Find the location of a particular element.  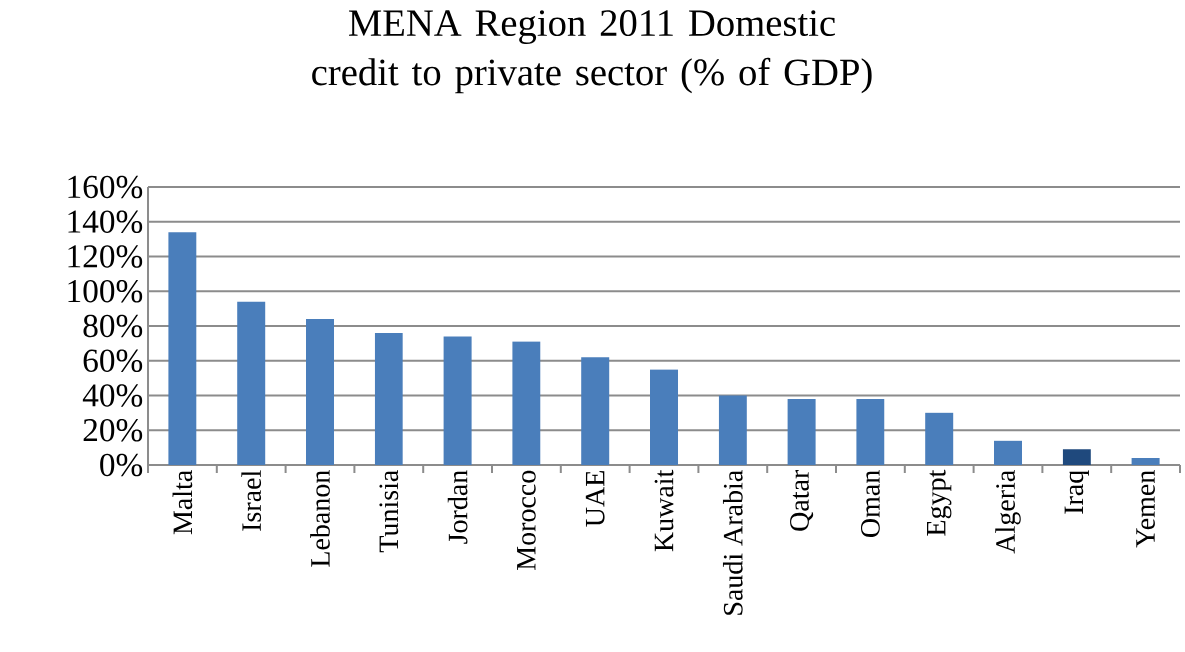

y-tick-label: 0% is located at coordinates (121, 465).